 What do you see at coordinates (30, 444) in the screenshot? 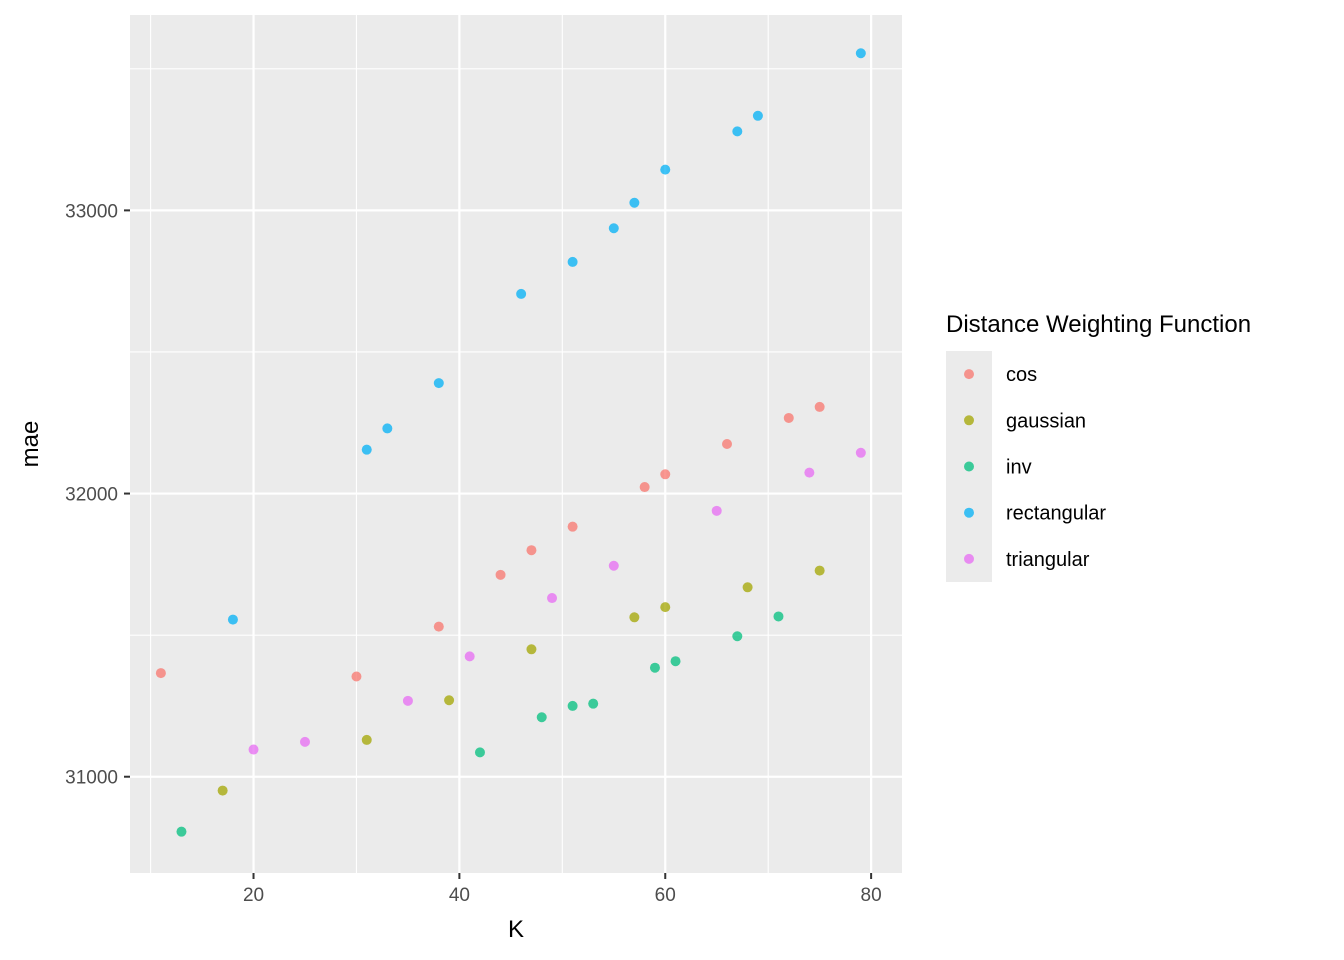
I see `y-axis-title: mae` at bounding box center [30, 444].